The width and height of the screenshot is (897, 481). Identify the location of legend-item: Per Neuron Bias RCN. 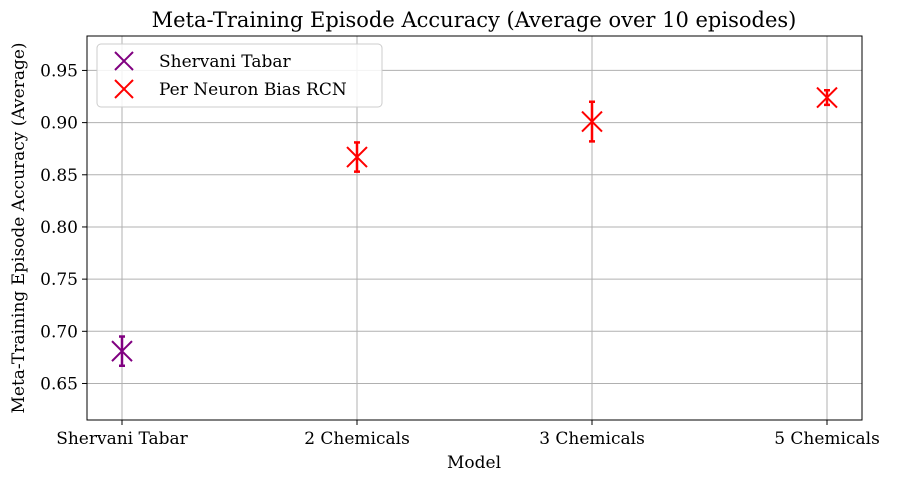
(230, 89).